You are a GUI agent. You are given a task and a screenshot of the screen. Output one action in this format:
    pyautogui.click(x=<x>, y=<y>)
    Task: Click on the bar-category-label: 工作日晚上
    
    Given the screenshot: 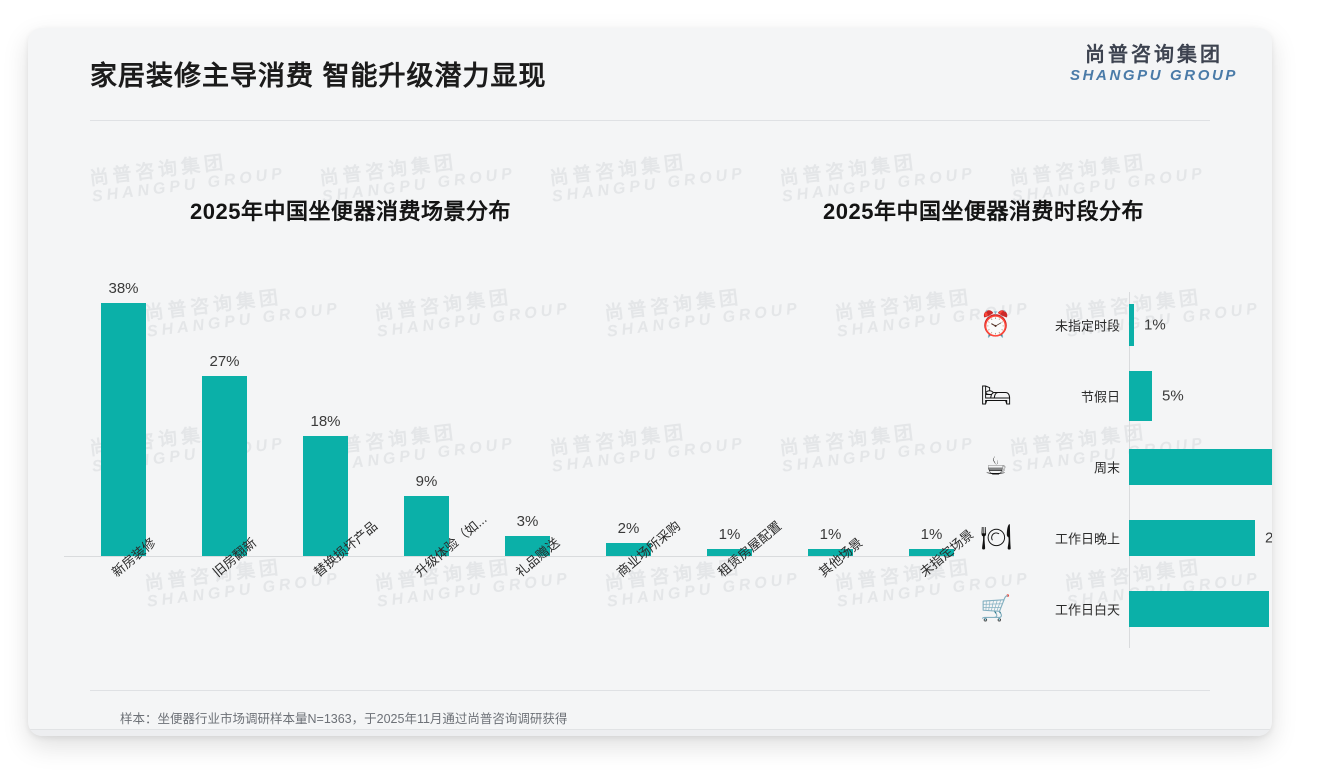 What is the action you would take?
    pyautogui.click(x=1087, y=539)
    